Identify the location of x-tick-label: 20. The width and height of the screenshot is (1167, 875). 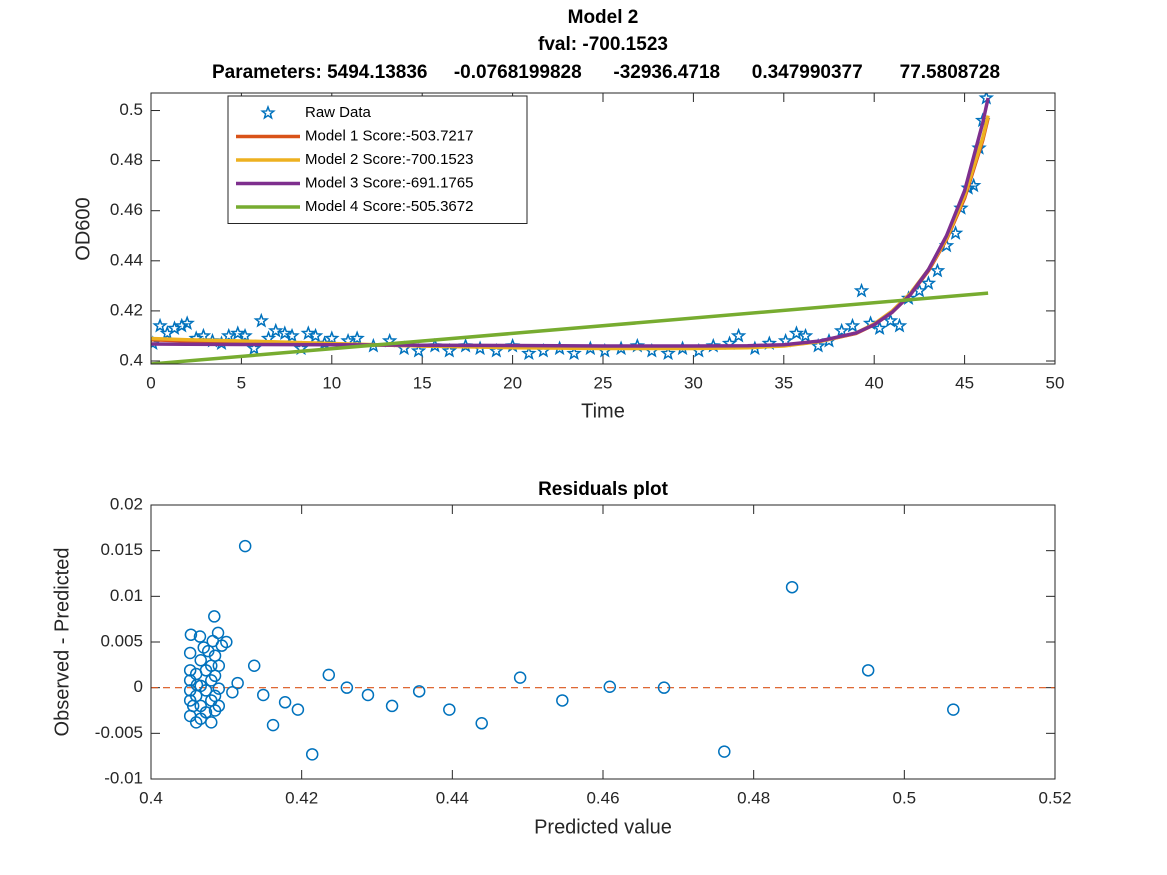
(512, 382).